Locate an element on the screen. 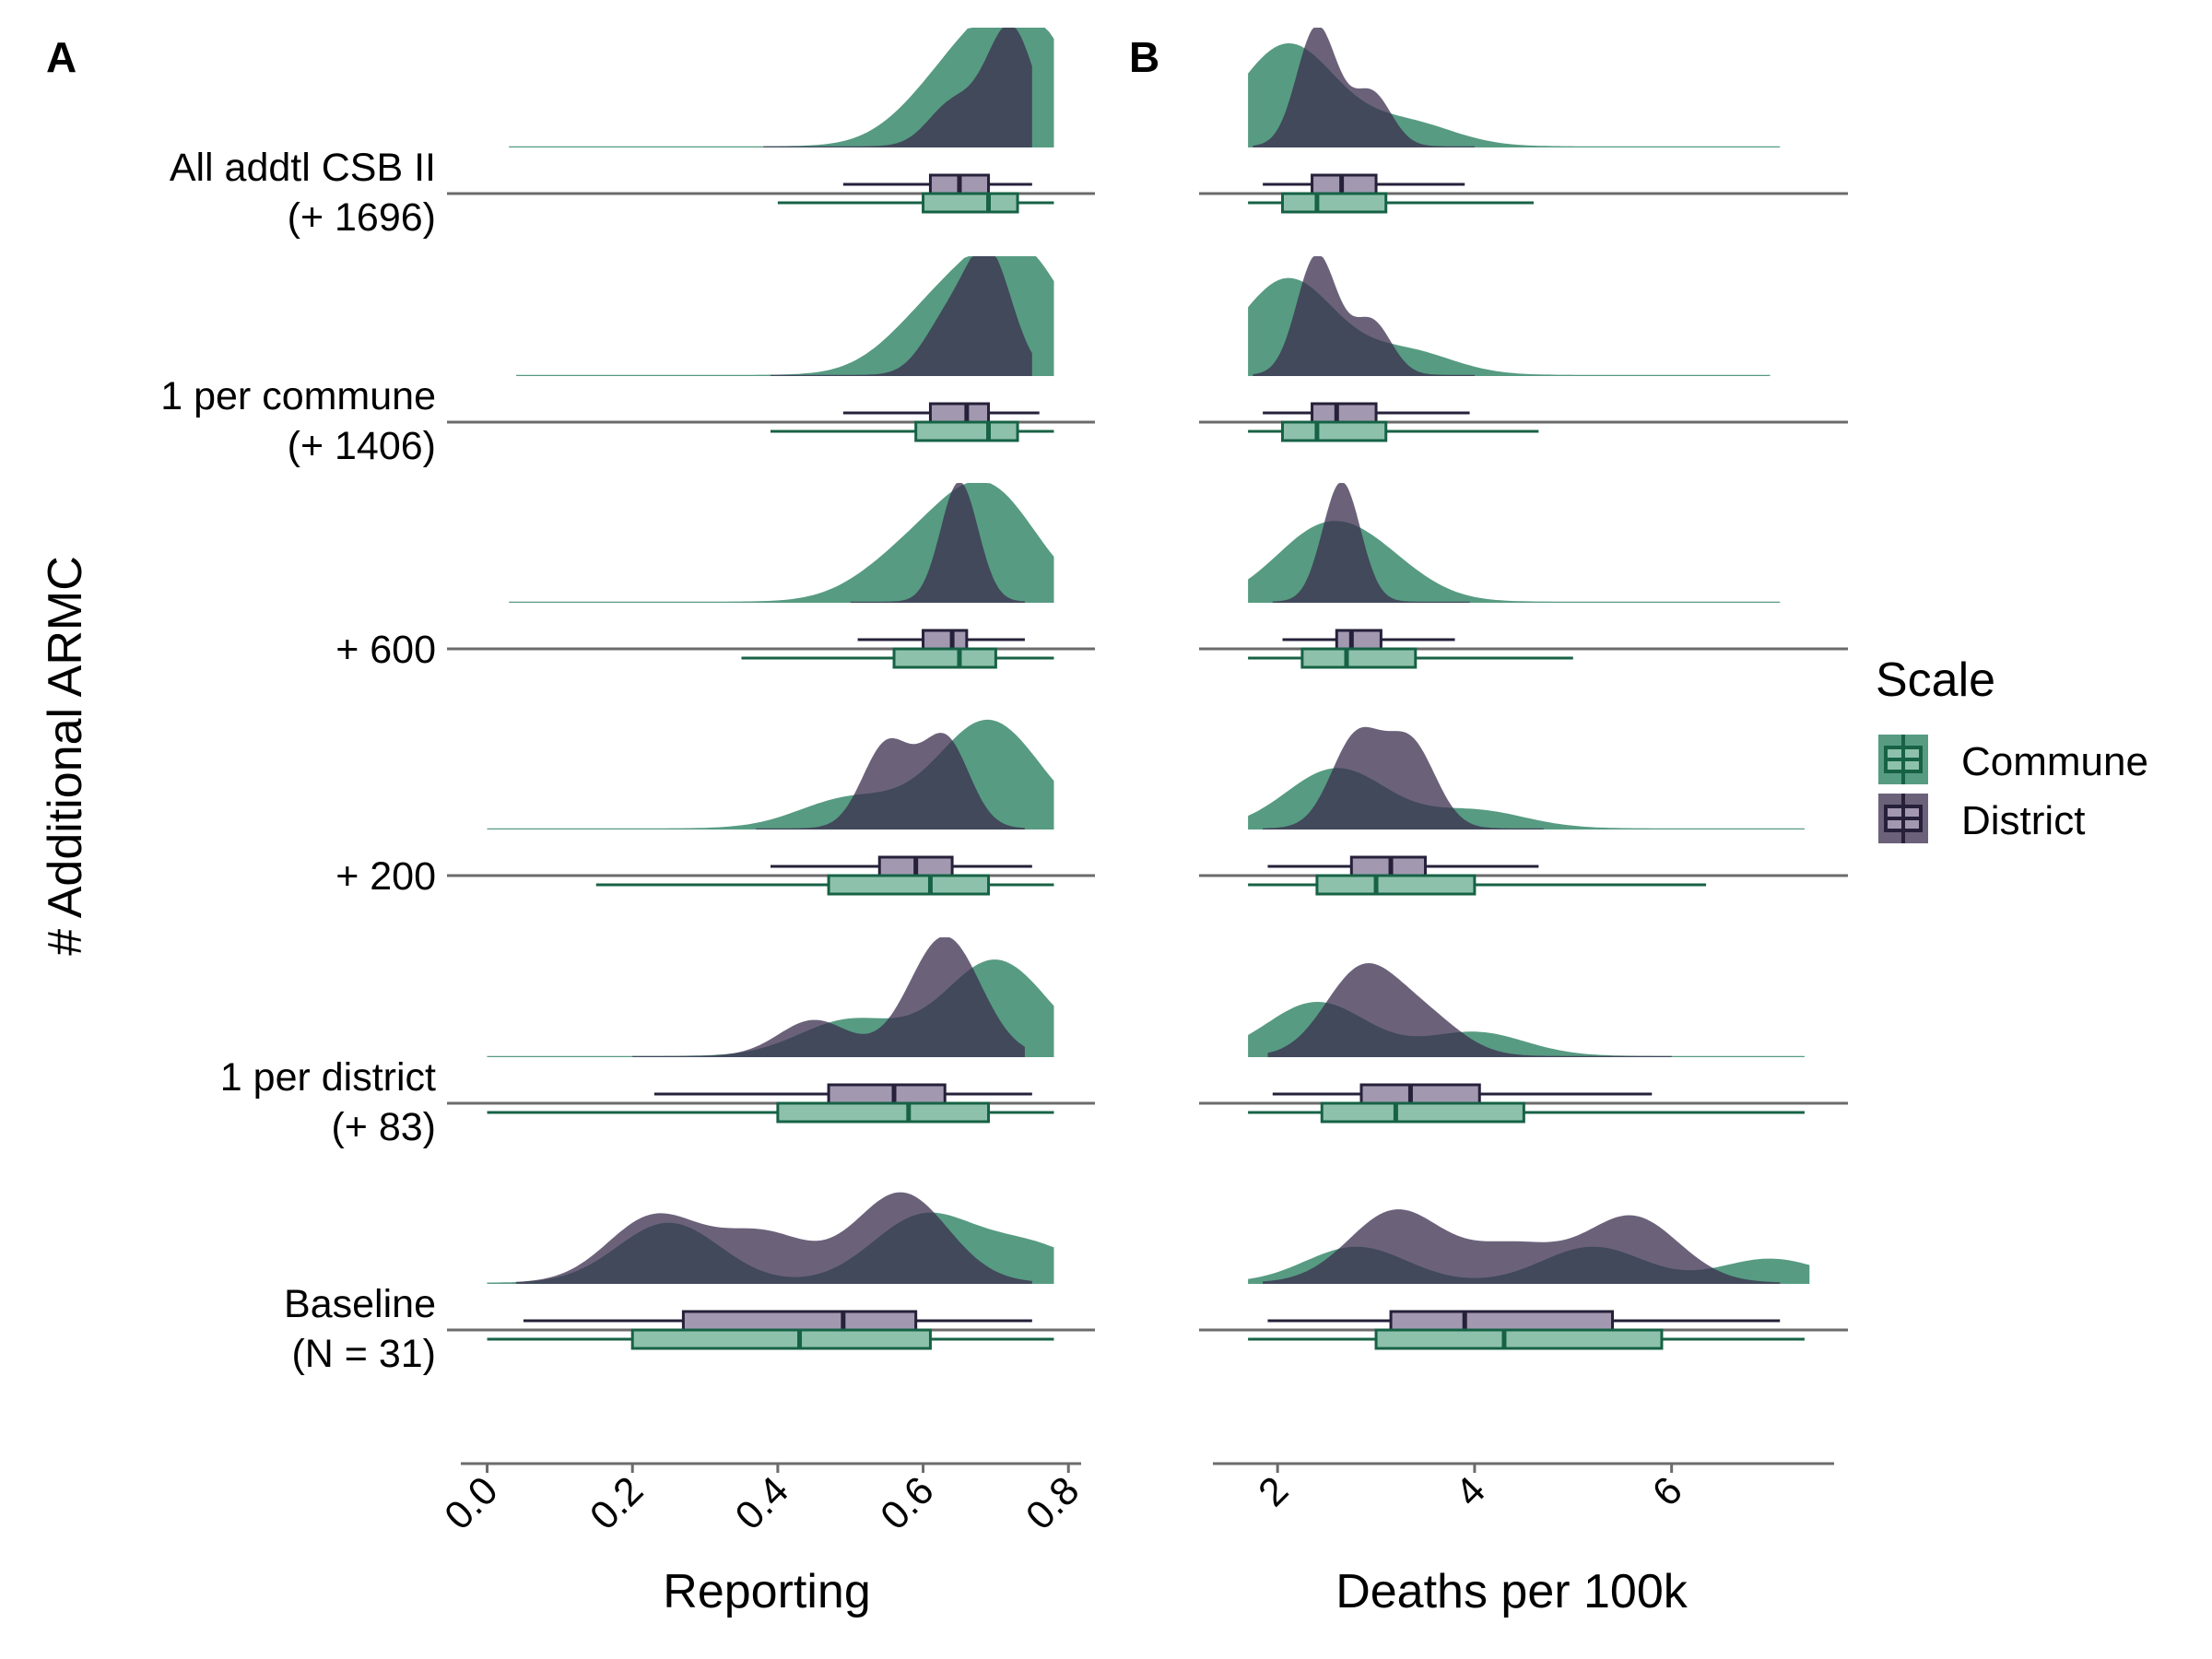  category-label-5-1: (N = 31) is located at coordinates (363, 1354).